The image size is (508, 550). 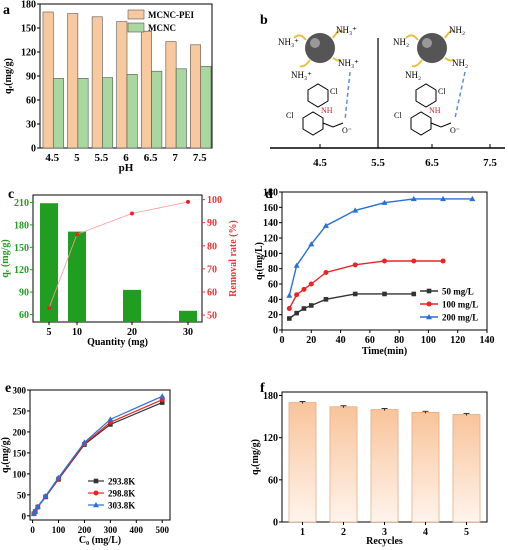 What do you see at coordinates (32, 530) in the screenshot?
I see `chart-e-xtick-label: 0` at bounding box center [32, 530].